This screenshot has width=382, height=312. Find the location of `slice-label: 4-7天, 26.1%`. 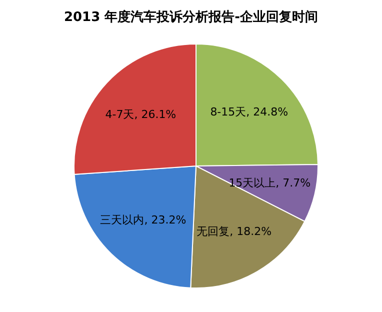

slice-label: 4-7天, 26.1% is located at coordinates (140, 114).